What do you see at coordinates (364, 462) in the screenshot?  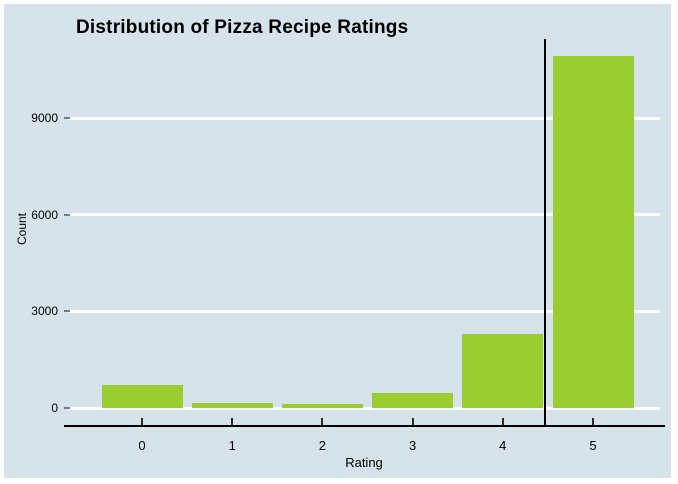 I see `x-axis-label: Rating` at bounding box center [364, 462].